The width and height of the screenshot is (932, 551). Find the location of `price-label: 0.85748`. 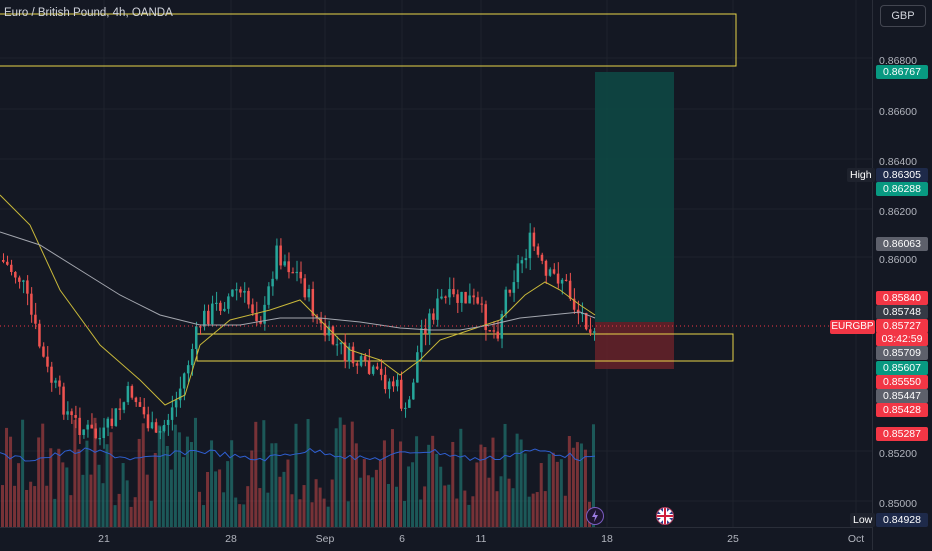

price-label: 0.85748 is located at coordinates (902, 312).